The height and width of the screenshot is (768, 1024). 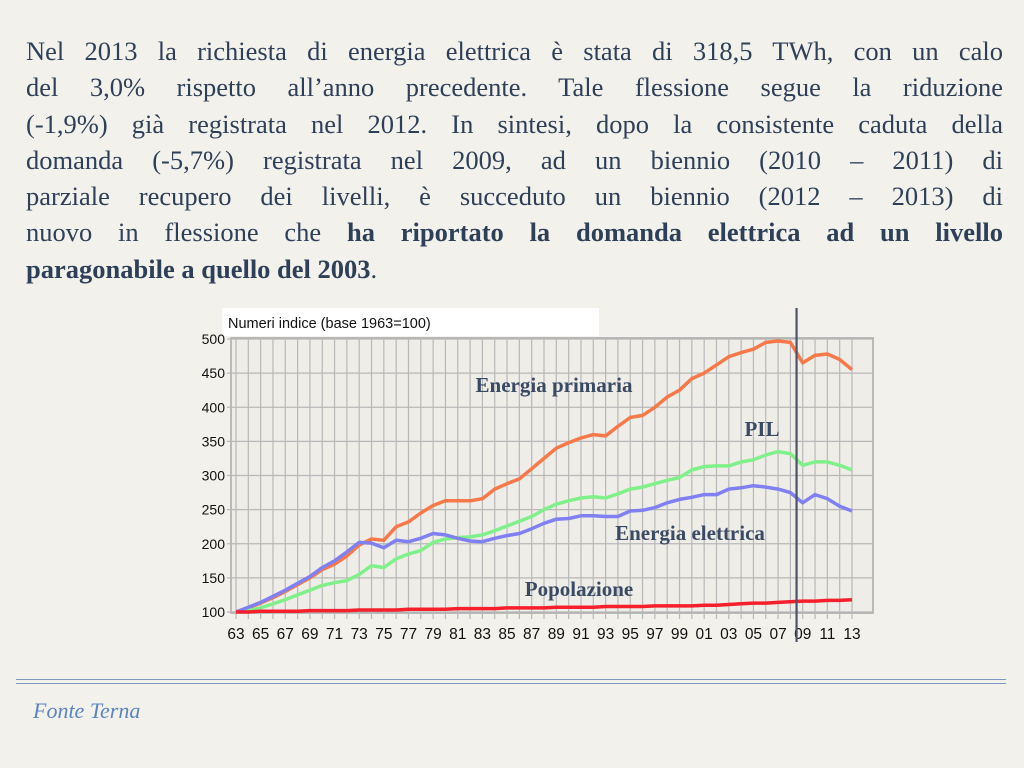 What do you see at coordinates (554, 385) in the screenshot?
I see `annotation-energia-primaria: Energia primaria` at bounding box center [554, 385].